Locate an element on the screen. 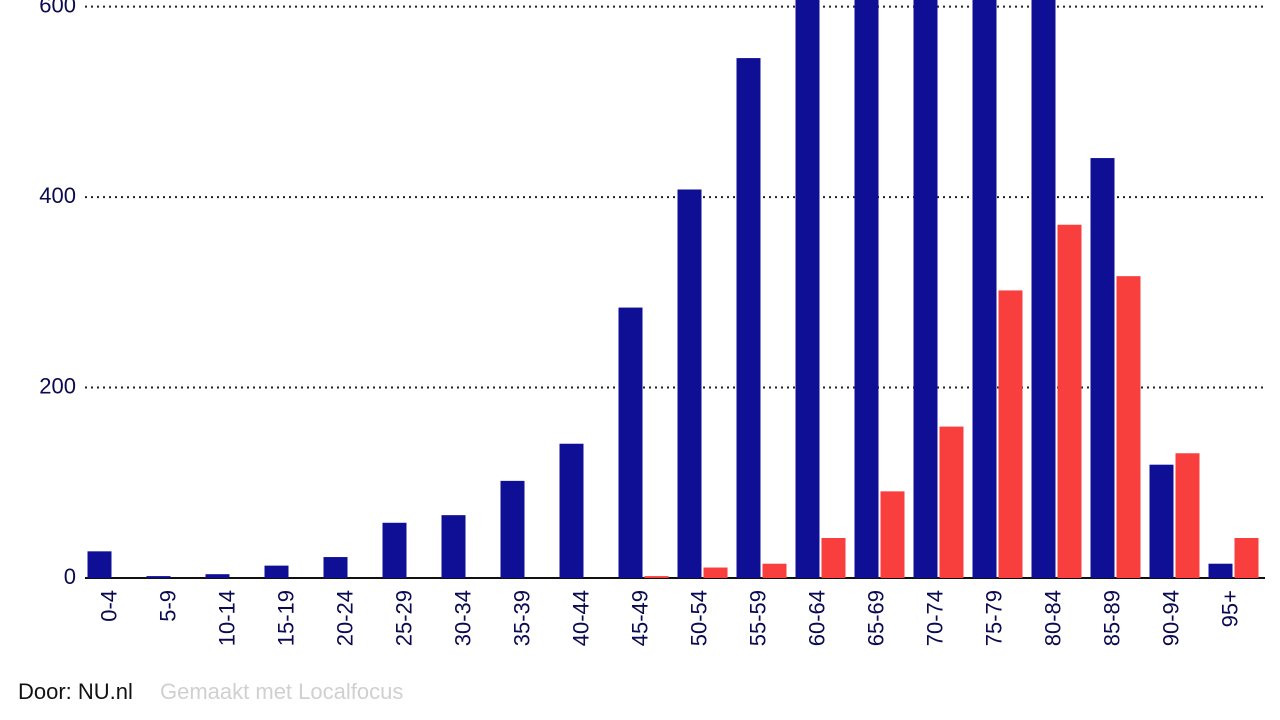 Image resolution: width=1280 pixels, height=720 pixels. x-tick-label: 30-34 is located at coordinates (462, 618).